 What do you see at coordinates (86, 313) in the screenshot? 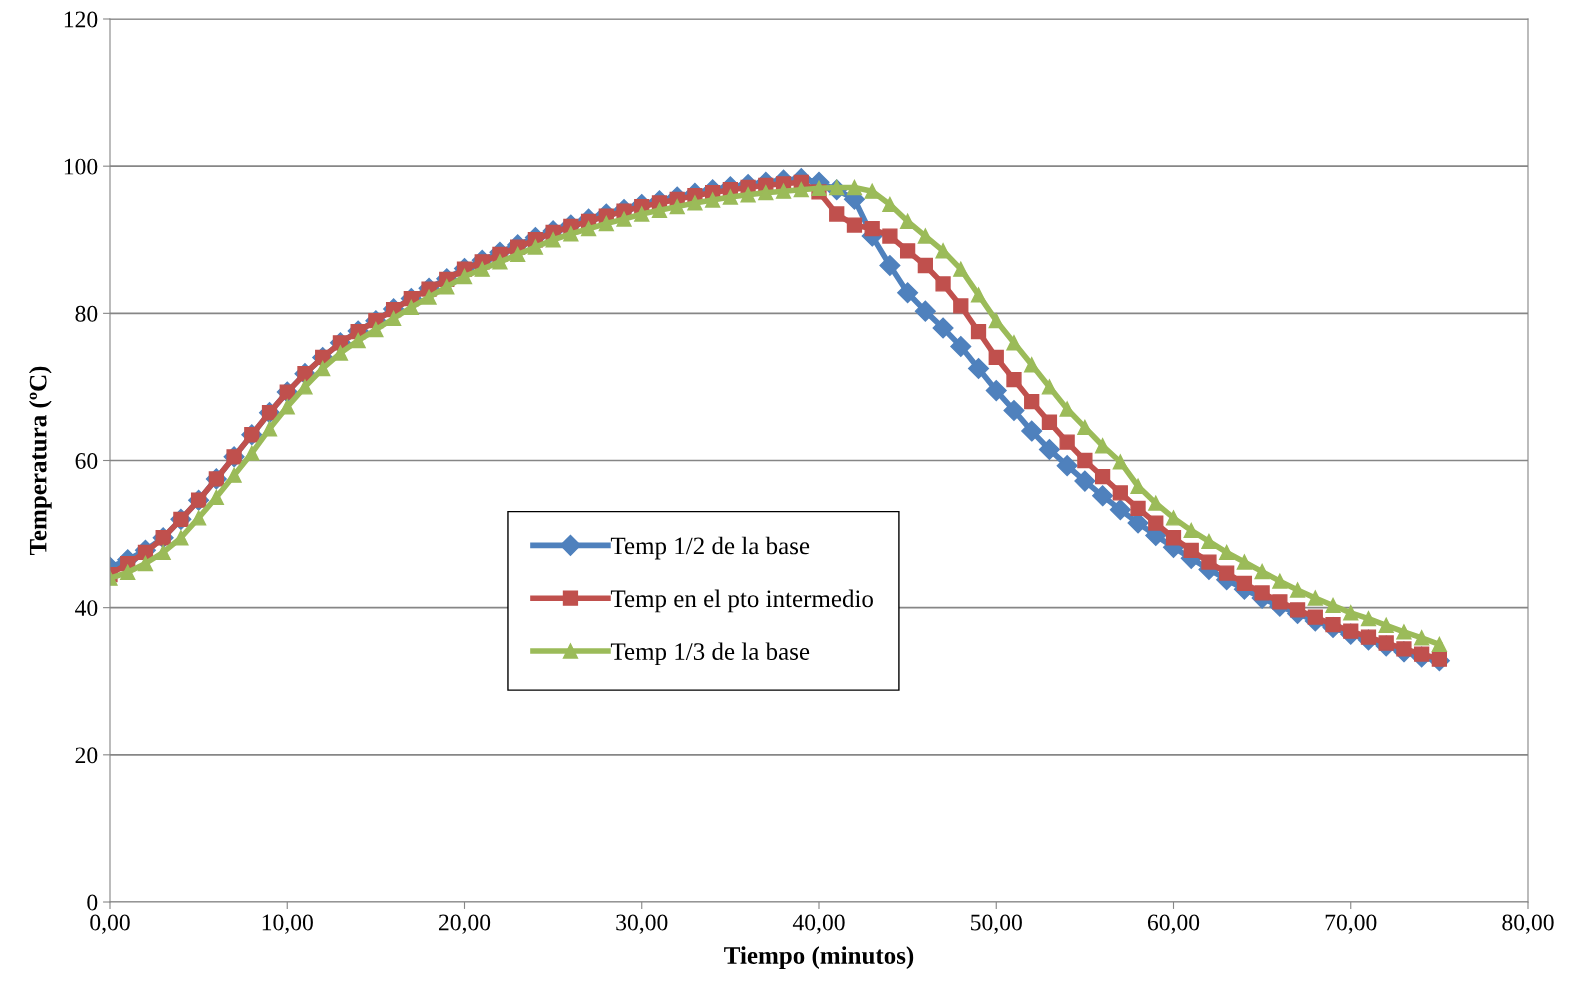
I see `y-tick-label: 80` at bounding box center [86, 313].